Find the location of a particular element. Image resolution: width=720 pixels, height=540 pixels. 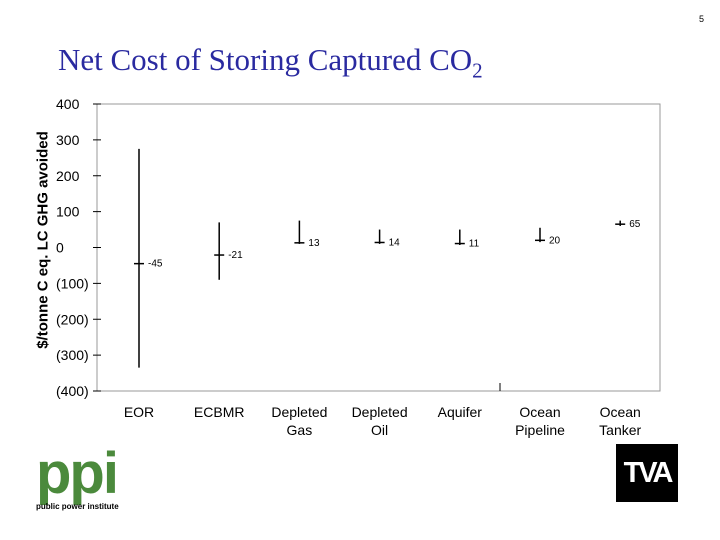

page-number: 5 is located at coordinates (701, 19).